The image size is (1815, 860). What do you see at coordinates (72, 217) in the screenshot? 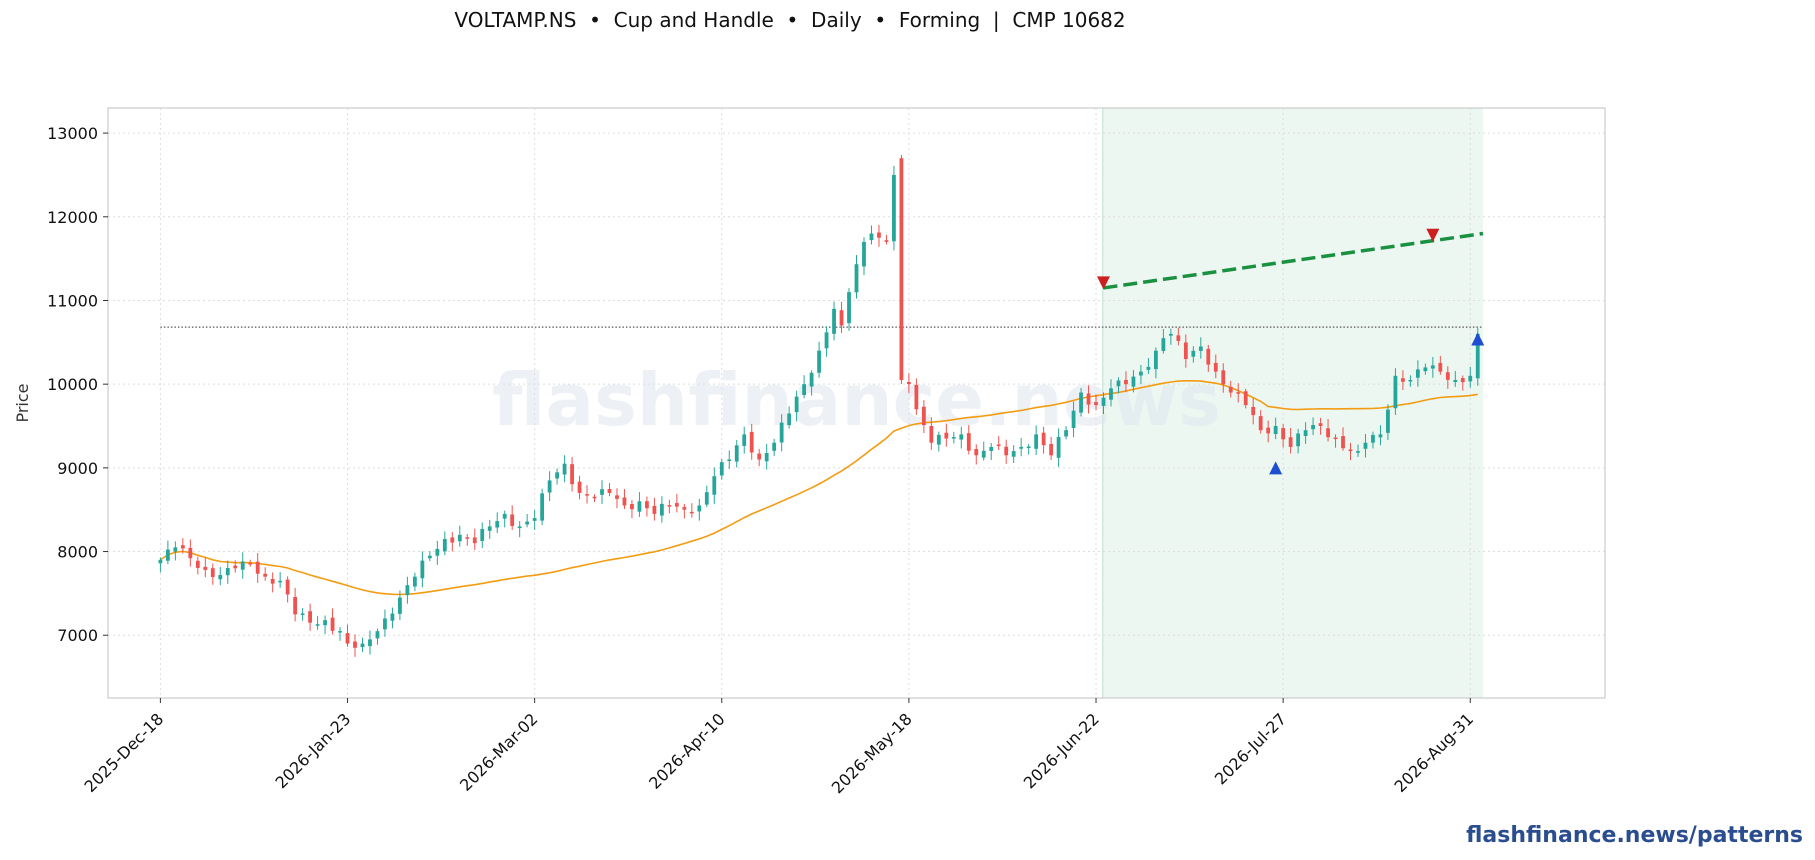
I see `y-tick-label: 12000` at bounding box center [72, 217].